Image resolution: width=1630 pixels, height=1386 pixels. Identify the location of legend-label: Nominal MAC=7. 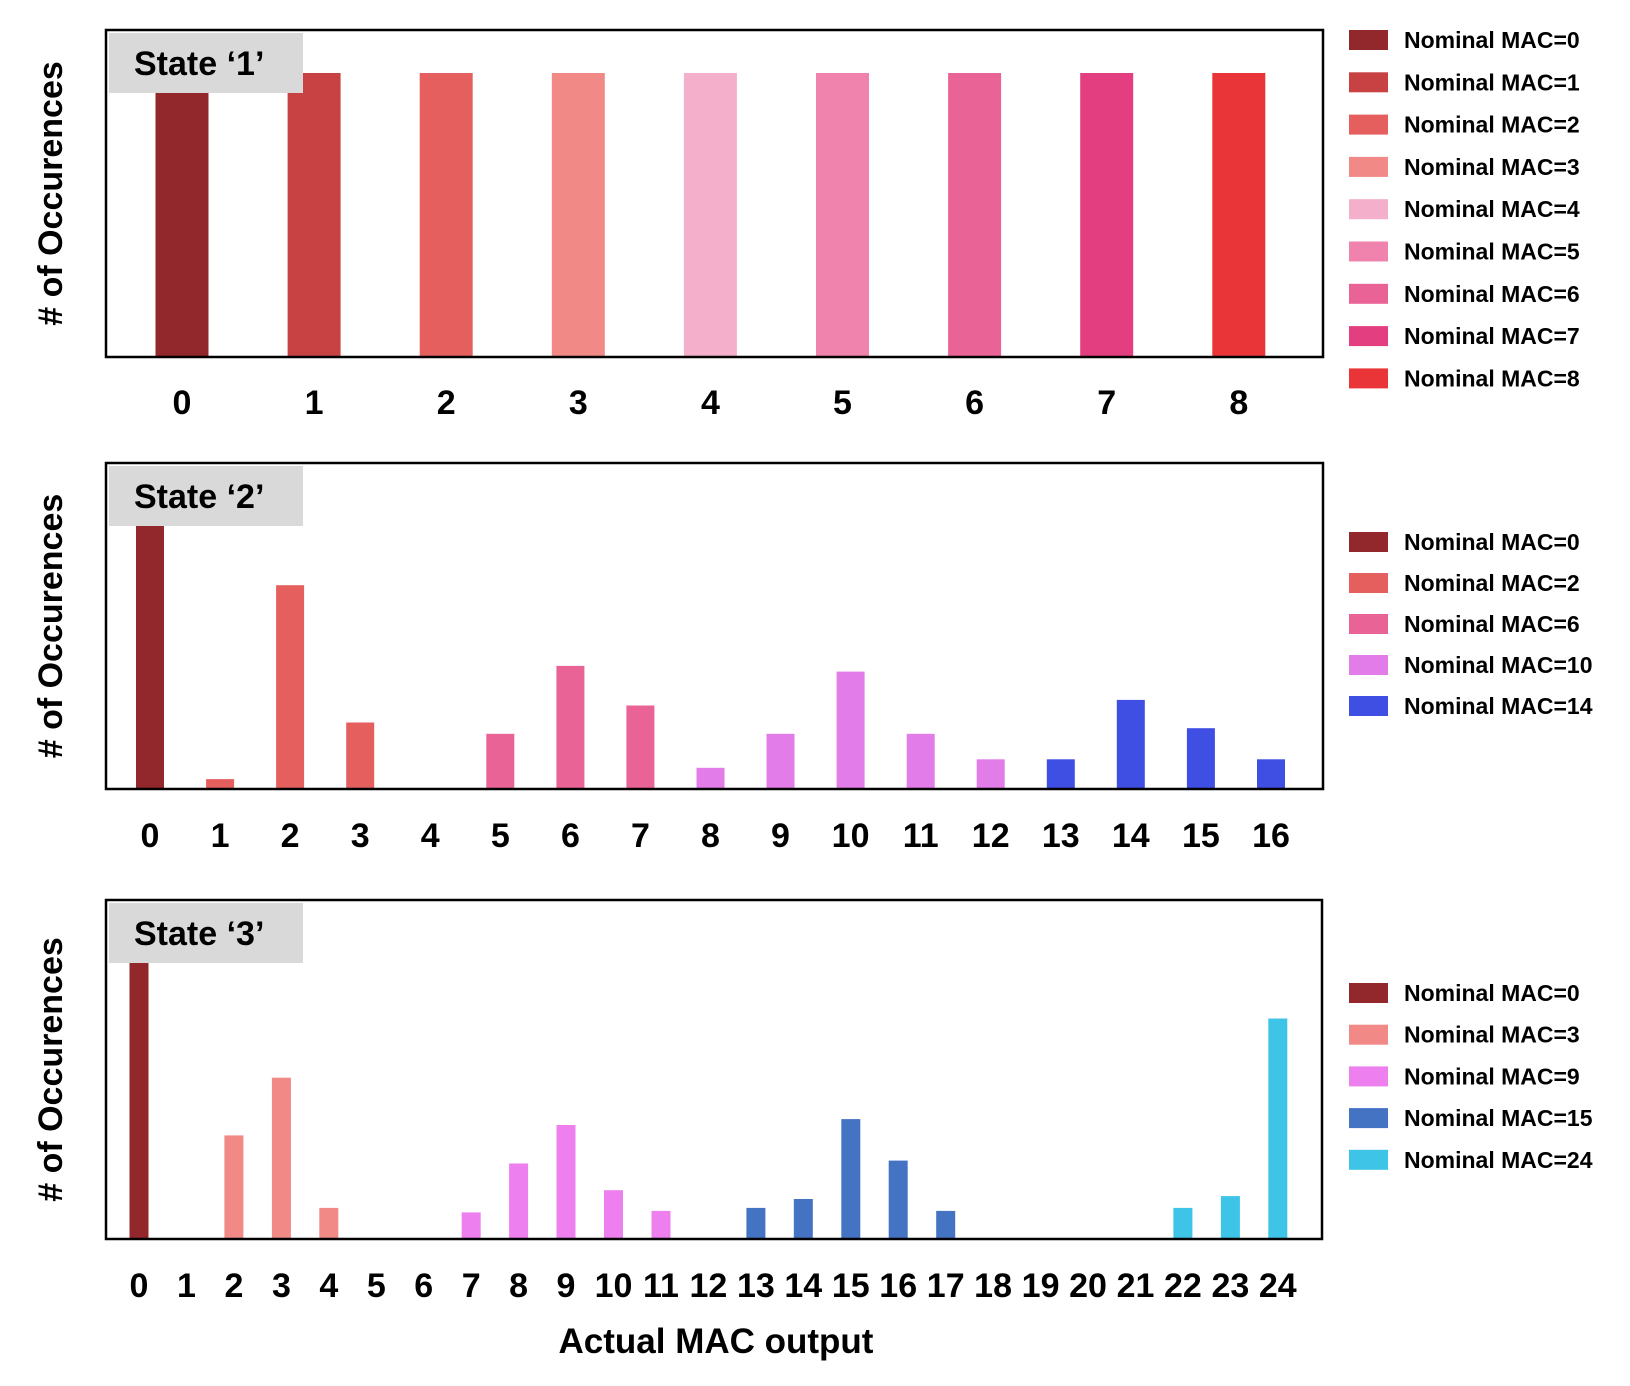
(1492, 336).